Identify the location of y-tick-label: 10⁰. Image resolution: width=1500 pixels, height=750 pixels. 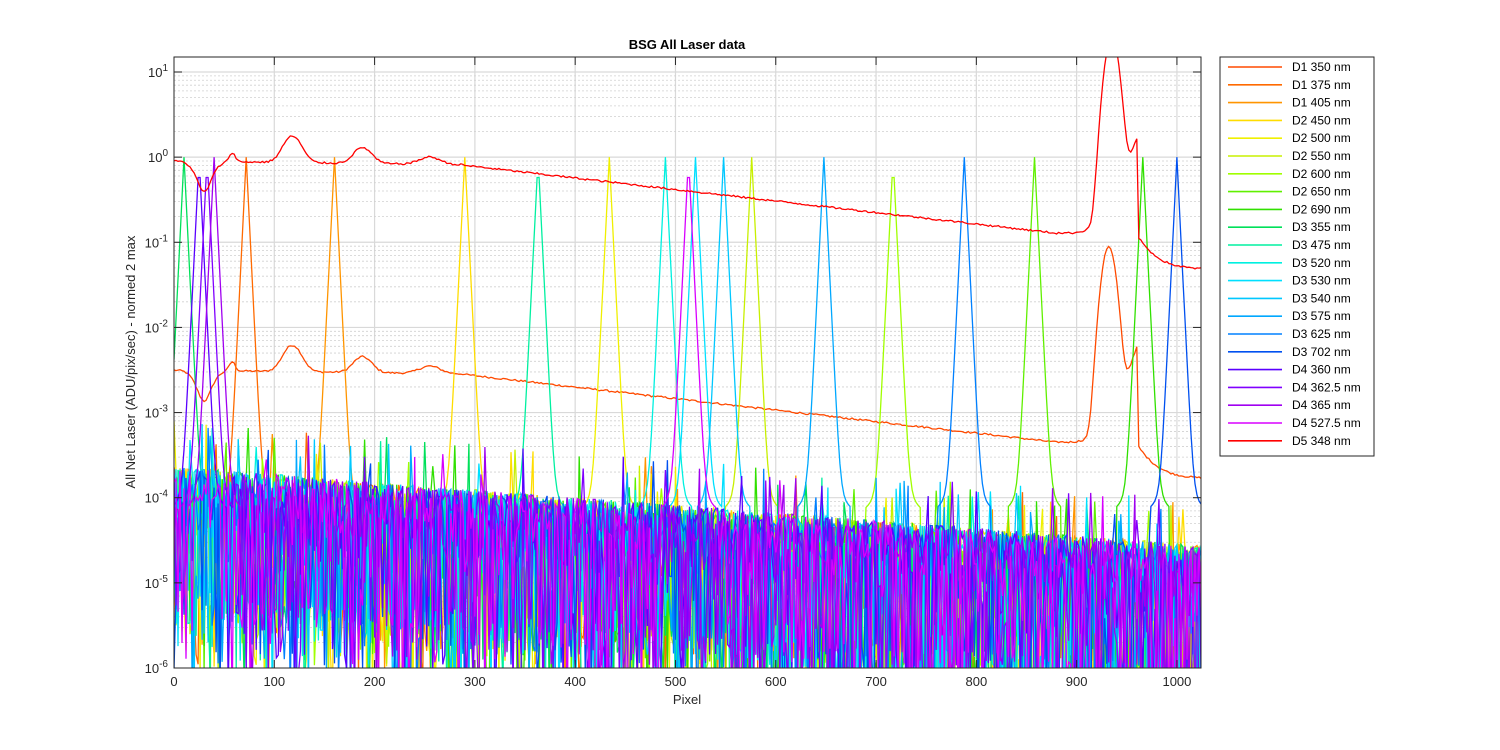
(158, 156).